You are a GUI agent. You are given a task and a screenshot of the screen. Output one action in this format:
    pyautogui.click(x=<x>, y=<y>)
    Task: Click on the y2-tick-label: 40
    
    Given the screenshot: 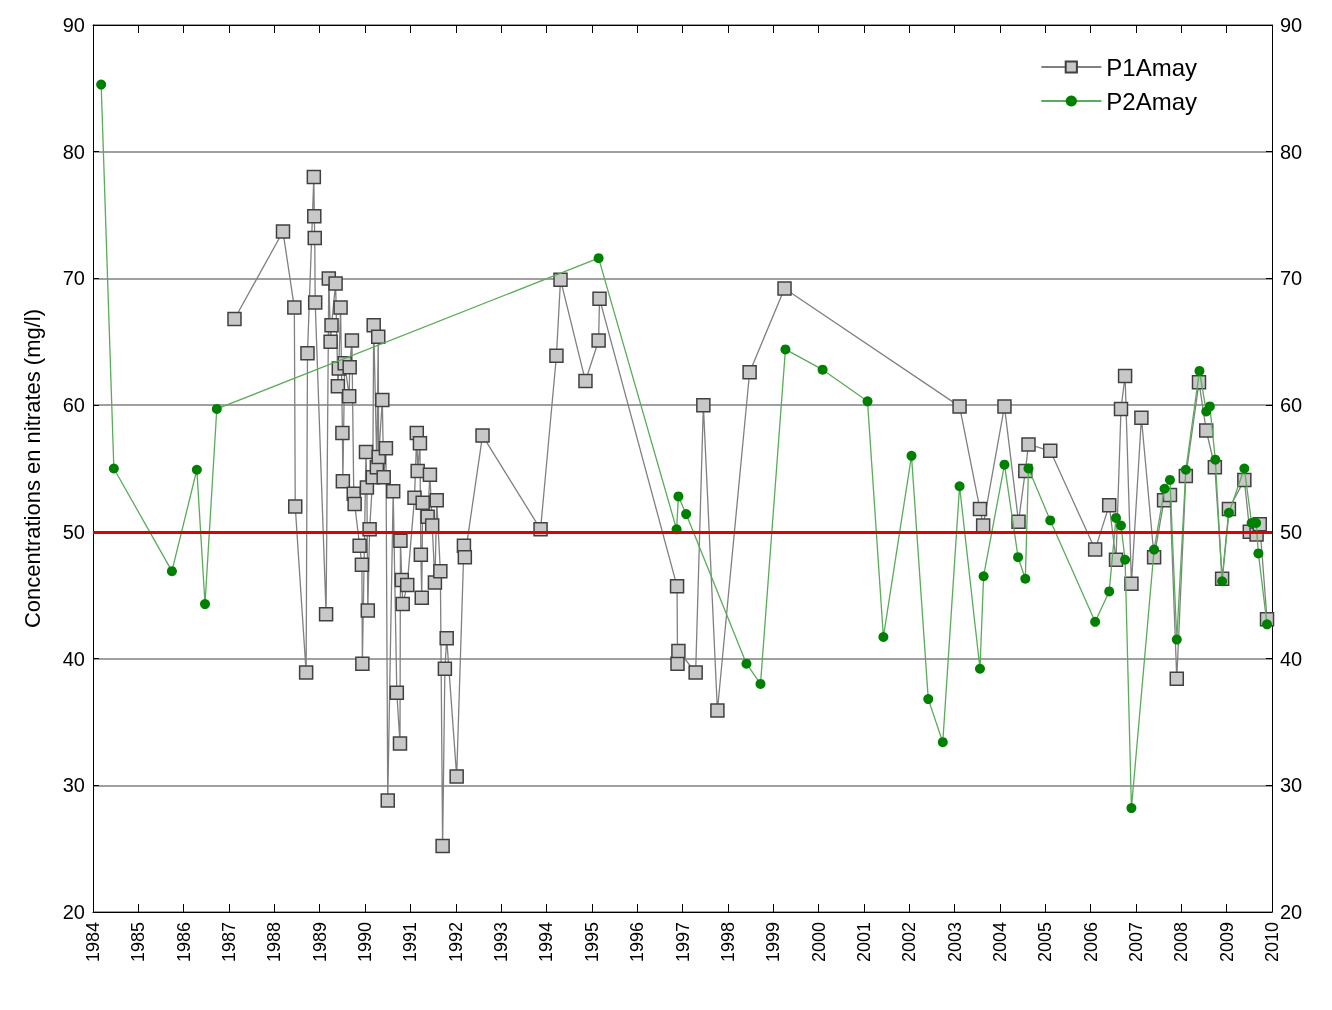 What is the action you would take?
    pyautogui.click(x=1291, y=658)
    